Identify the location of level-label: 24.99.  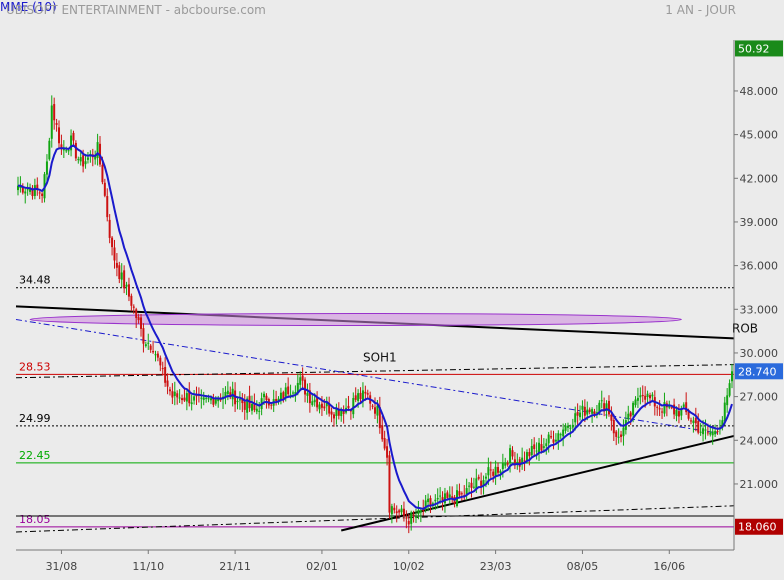
(35, 418).